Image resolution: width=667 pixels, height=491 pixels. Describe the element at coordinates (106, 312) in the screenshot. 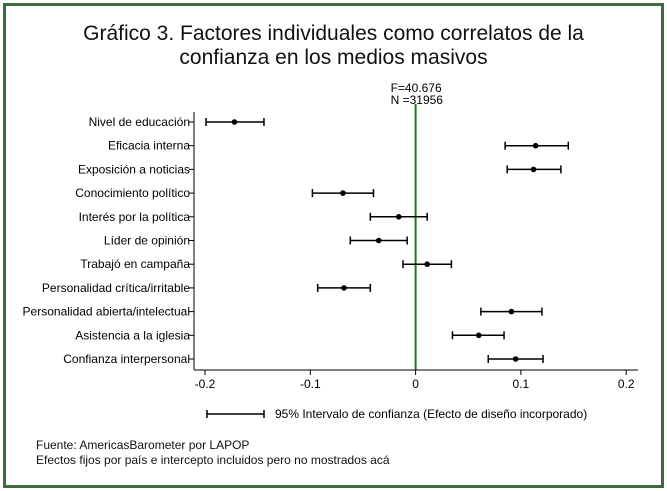

I see `category-label: Personalidad abierta/intelectual` at that location.